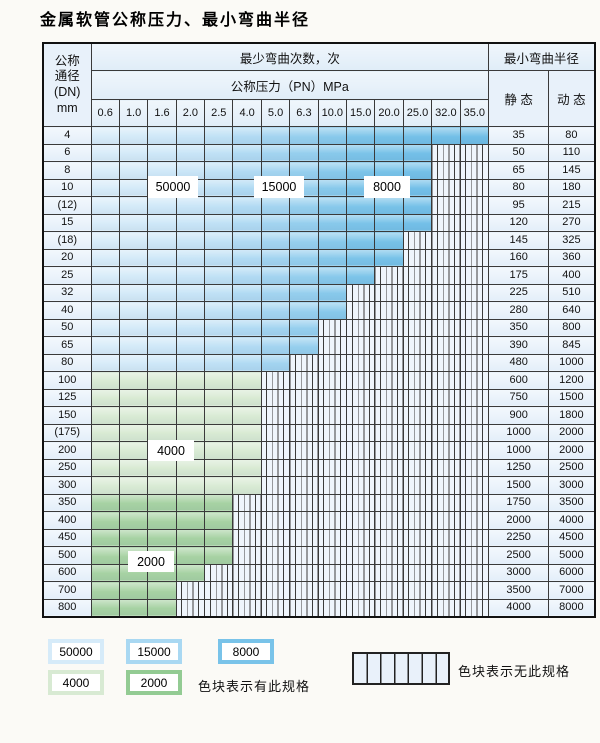 The width and height of the screenshot is (600, 743). What do you see at coordinates (519, 485) in the screenshot?
I see `static-value-cell: 1500` at bounding box center [519, 485].